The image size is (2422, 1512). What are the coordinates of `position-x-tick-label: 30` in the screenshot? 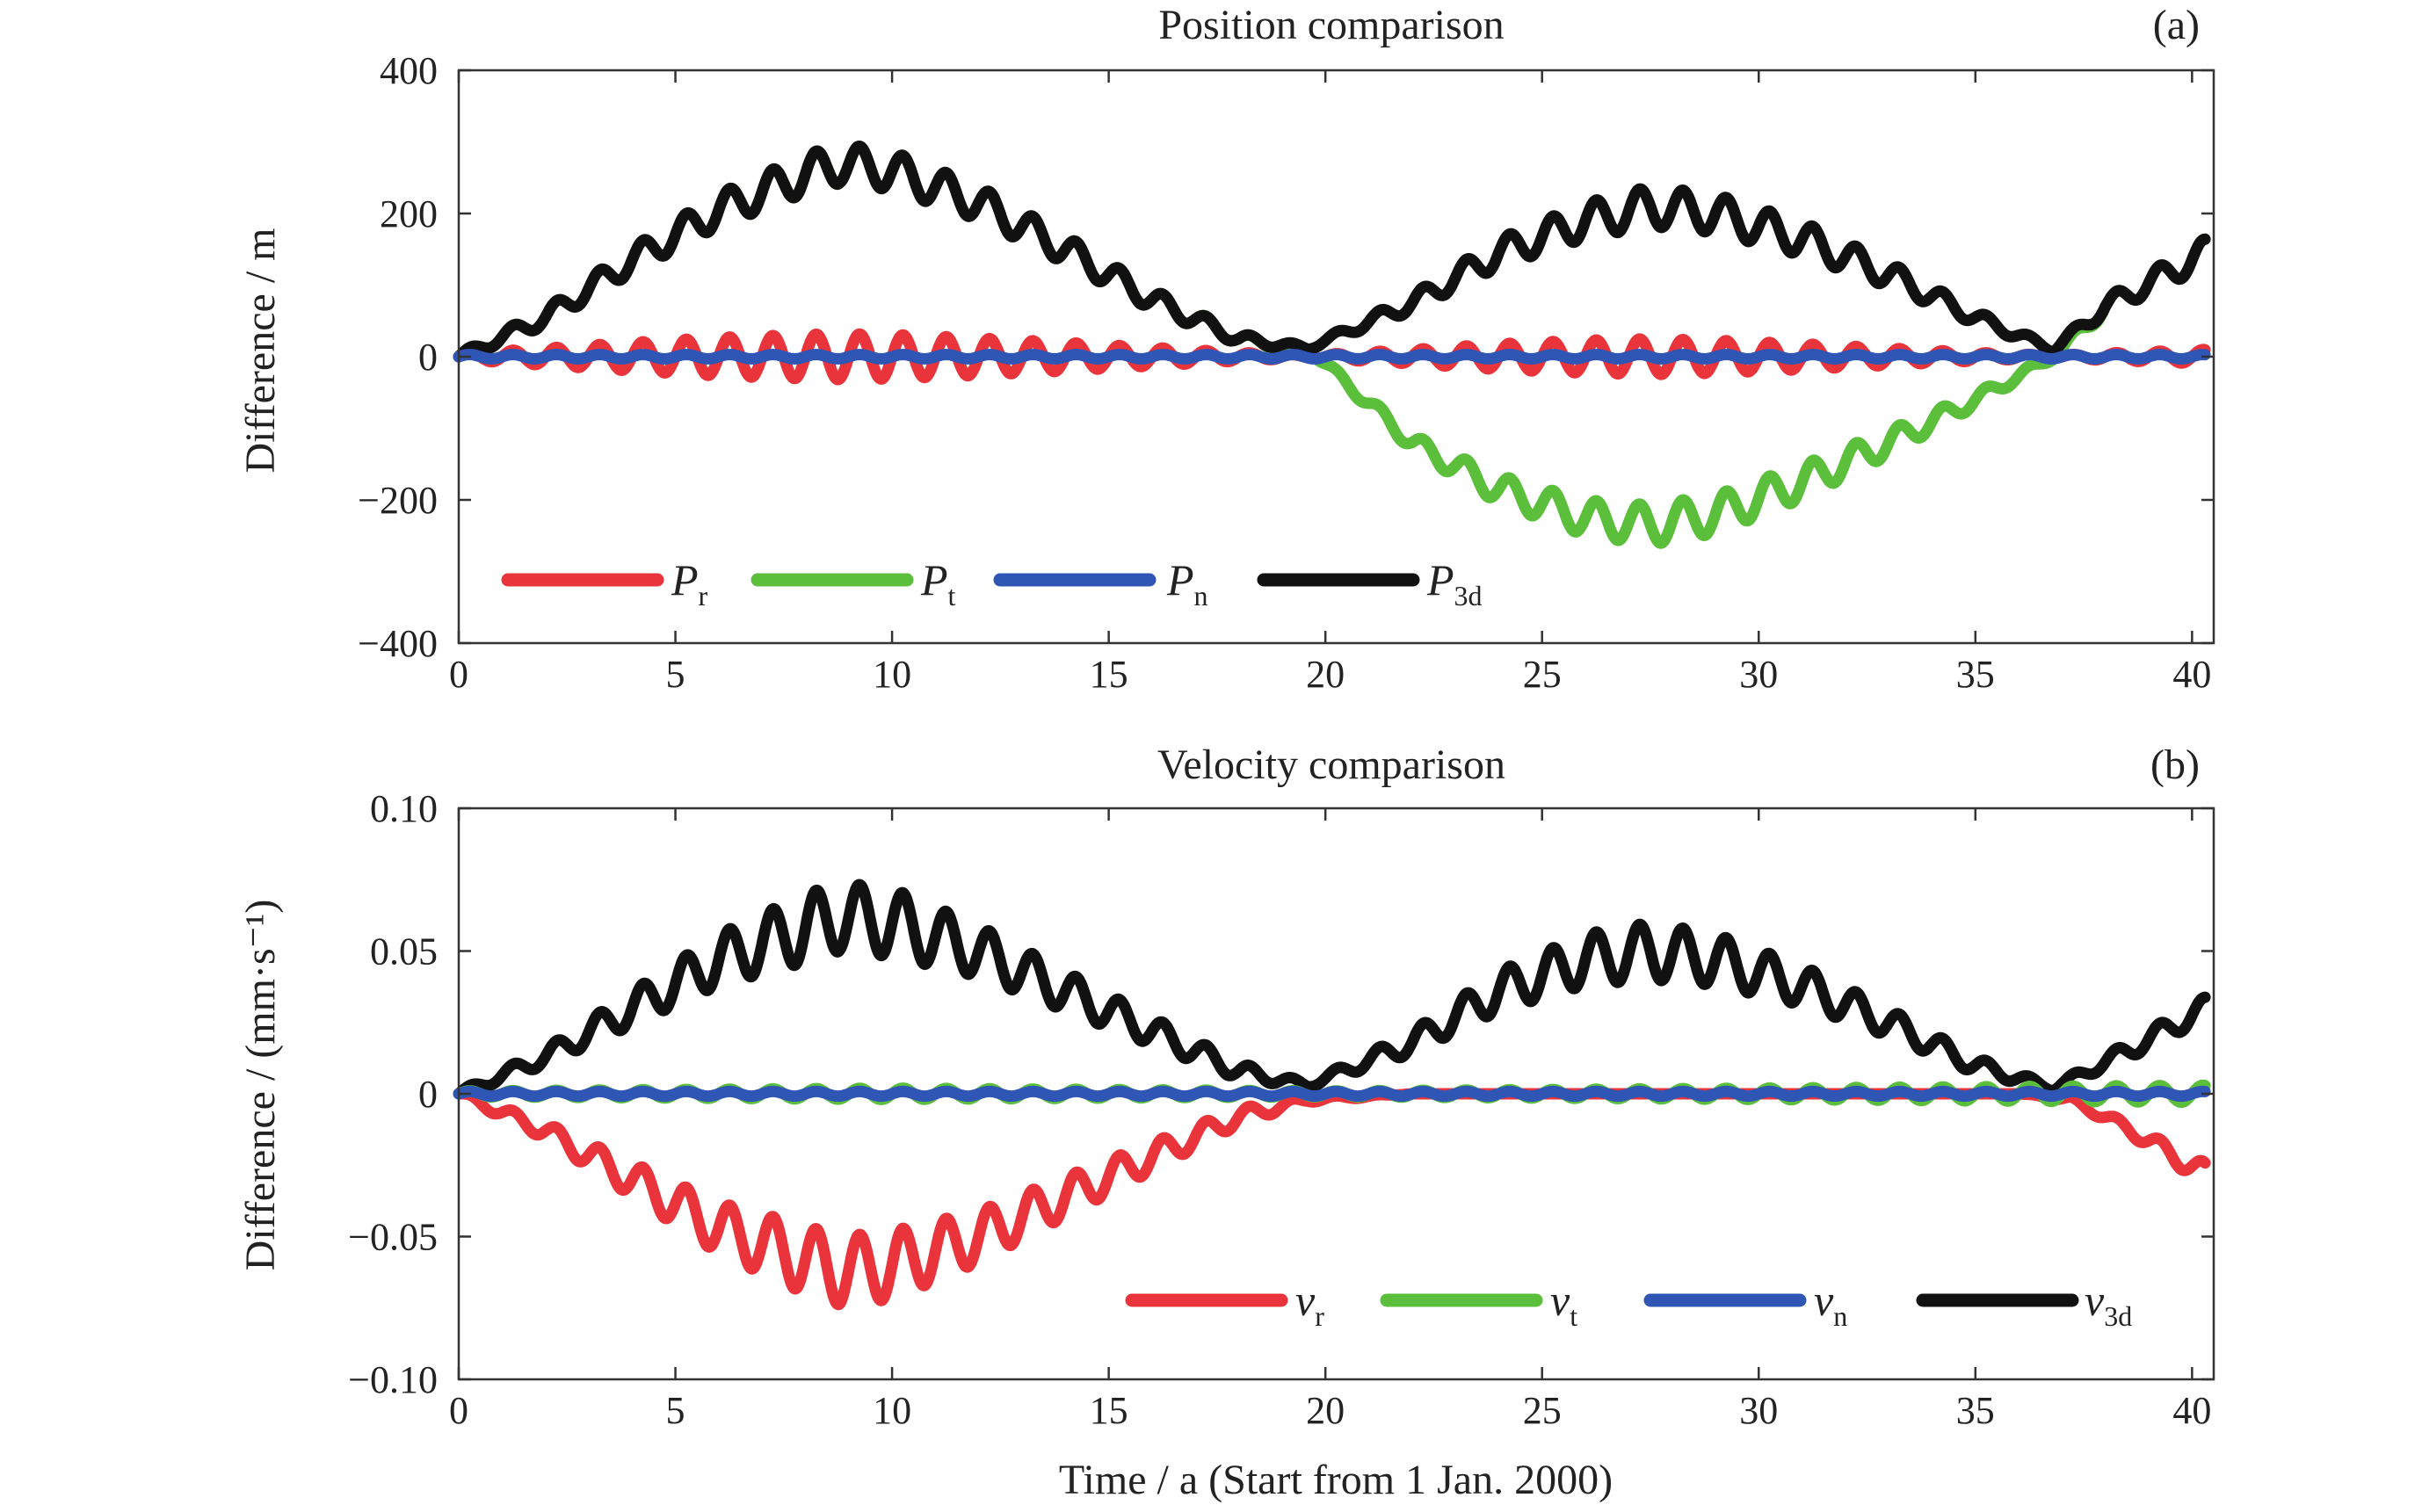 It's located at (1758, 674).